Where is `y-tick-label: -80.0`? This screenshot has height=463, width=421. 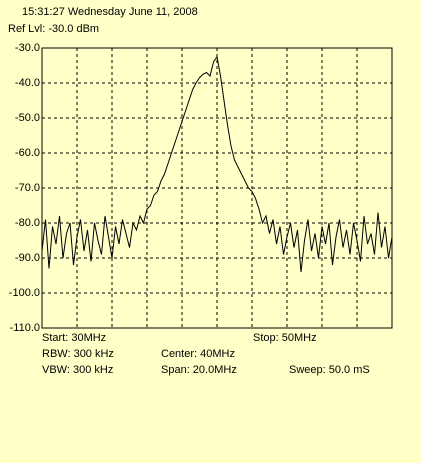 y-tick-label: -80.0 is located at coordinates (27, 223).